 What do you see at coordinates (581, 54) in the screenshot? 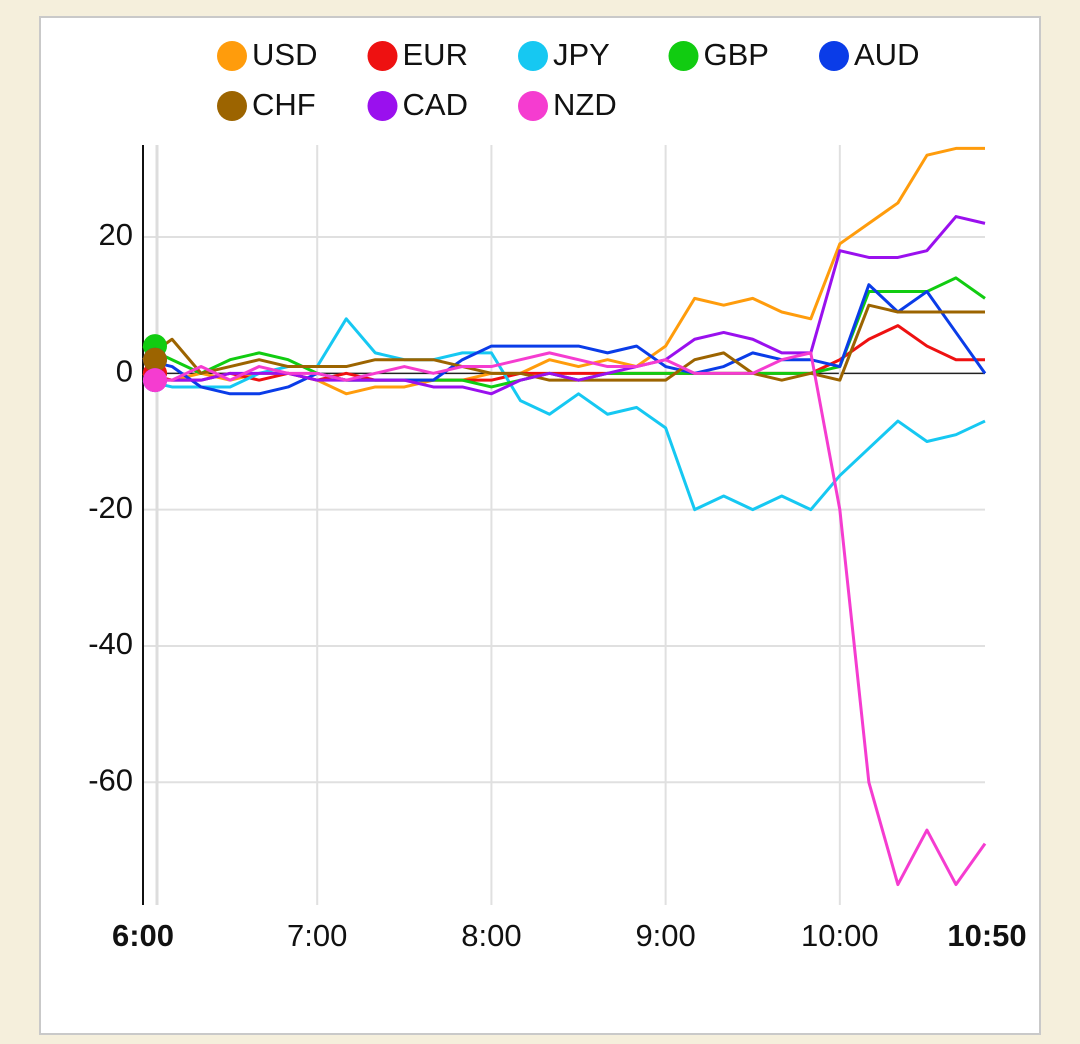
I see `legend-label: JPY` at bounding box center [581, 54].